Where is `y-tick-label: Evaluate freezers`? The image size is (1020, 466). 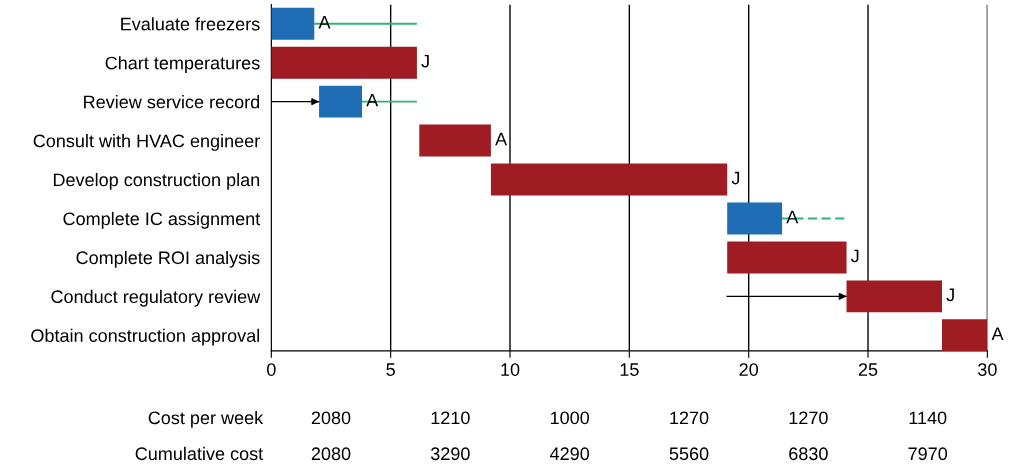 y-tick-label: Evaluate freezers is located at coordinates (190, 24).